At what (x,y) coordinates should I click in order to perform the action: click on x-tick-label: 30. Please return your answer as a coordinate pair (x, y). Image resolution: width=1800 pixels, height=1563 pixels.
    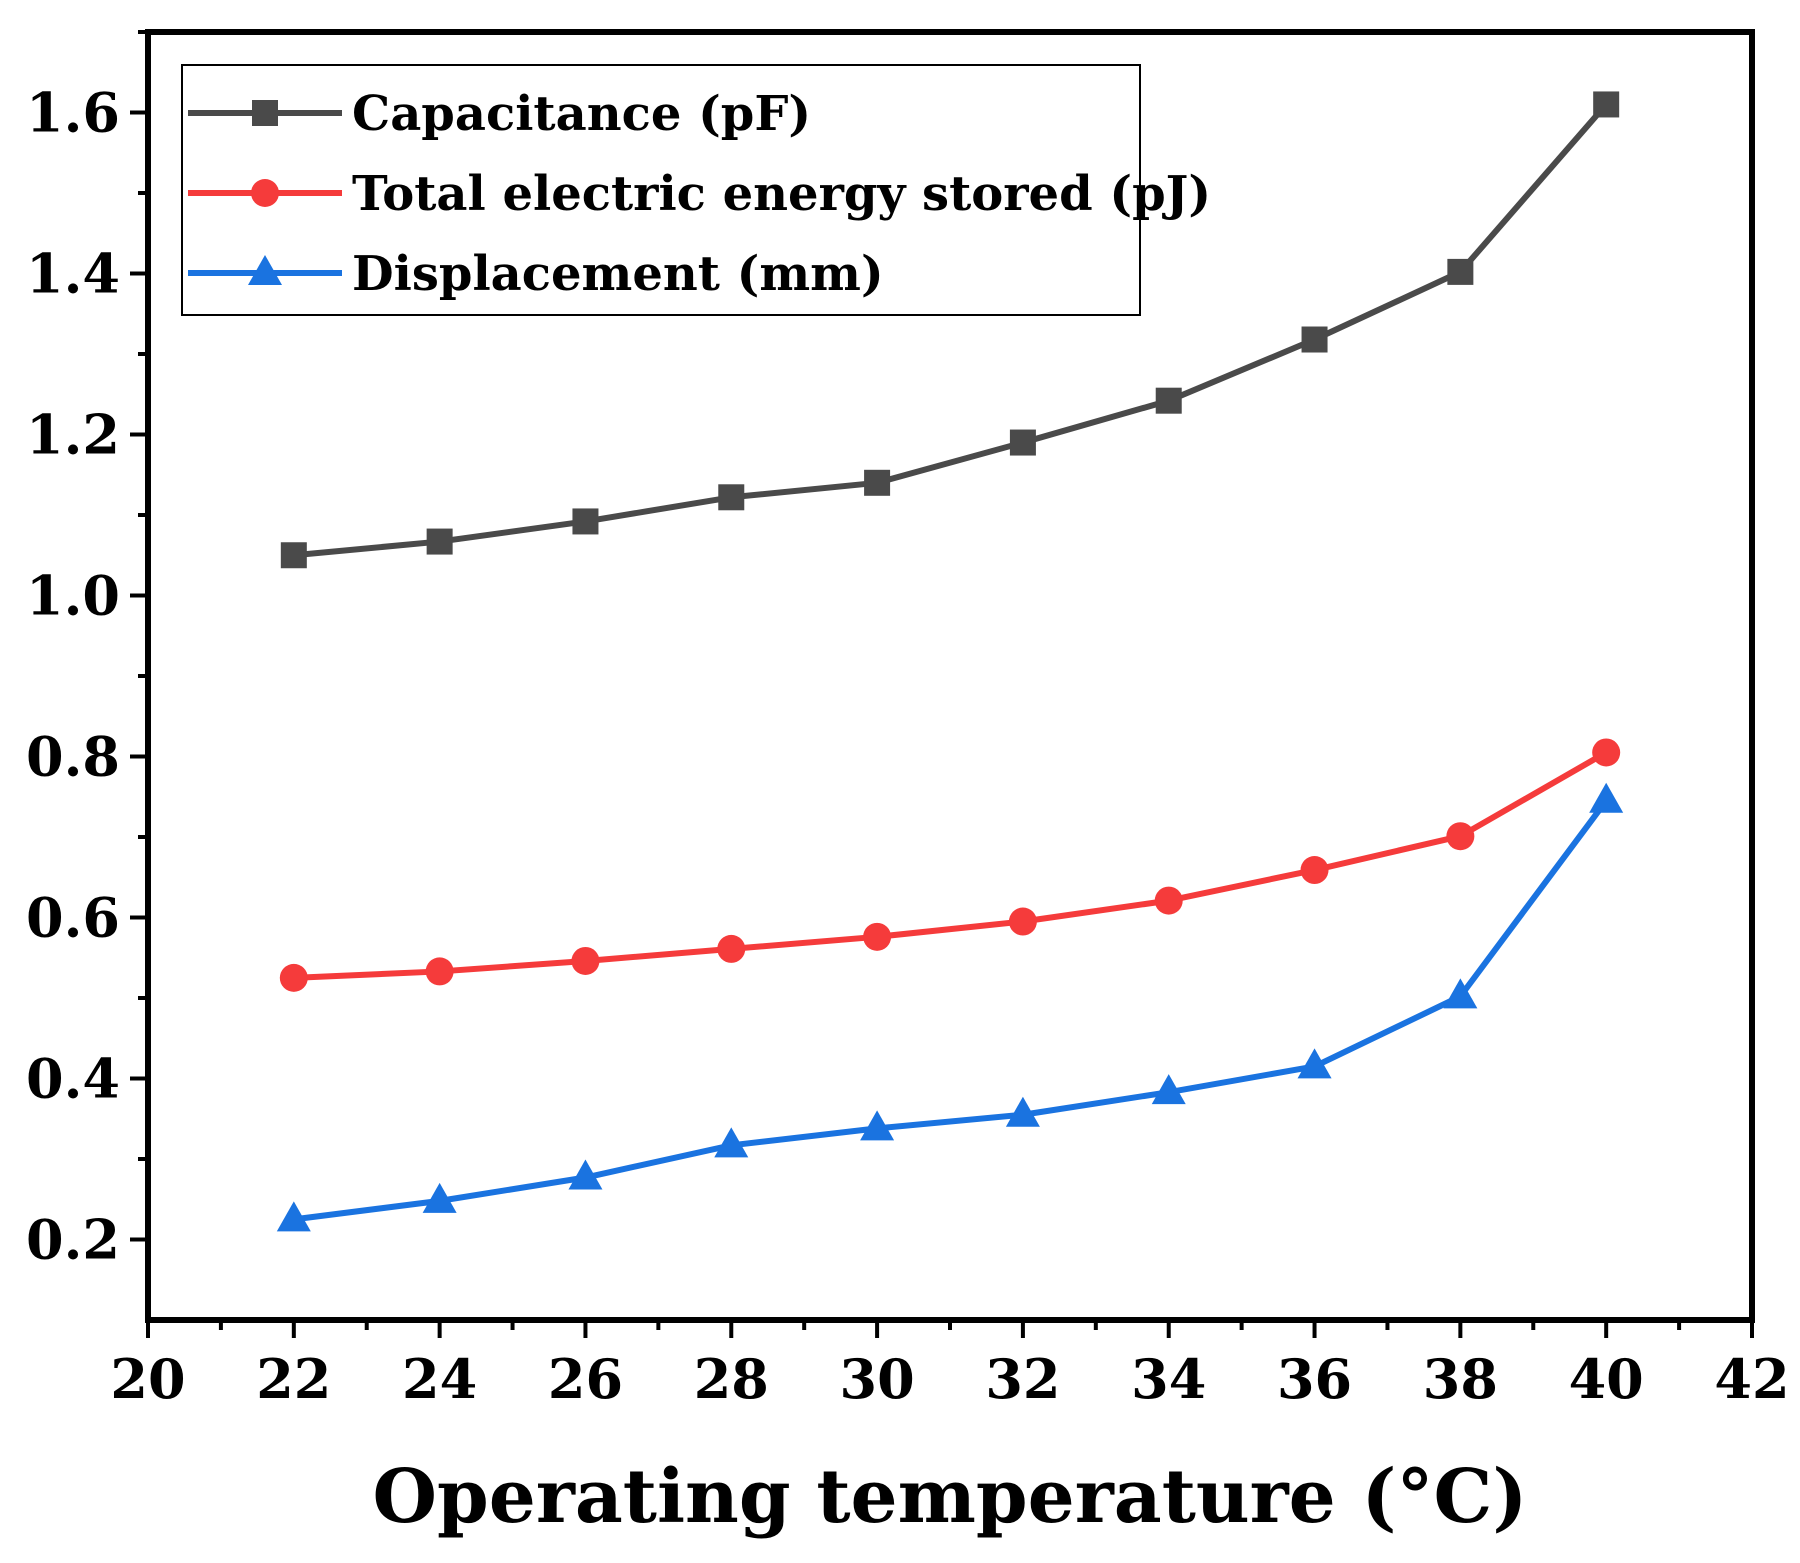
    Looking at the image, I should click on (877, 1379).